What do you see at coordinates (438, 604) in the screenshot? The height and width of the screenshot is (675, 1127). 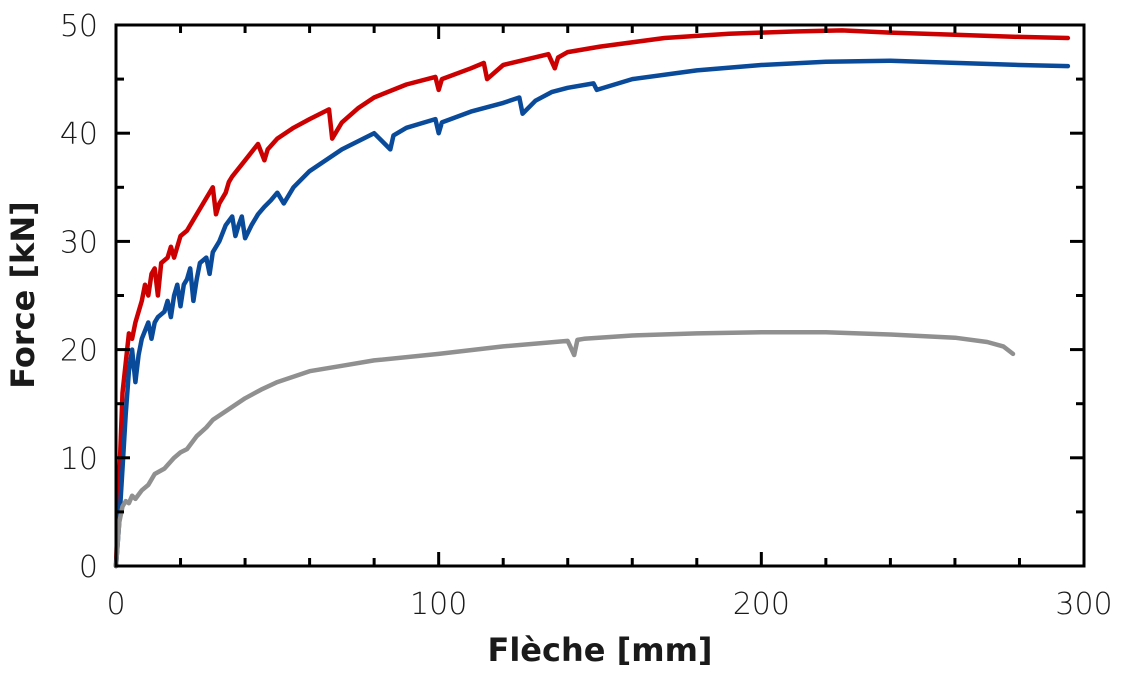 I see `x-tick-label: 100` at bounding box center [438, 604].